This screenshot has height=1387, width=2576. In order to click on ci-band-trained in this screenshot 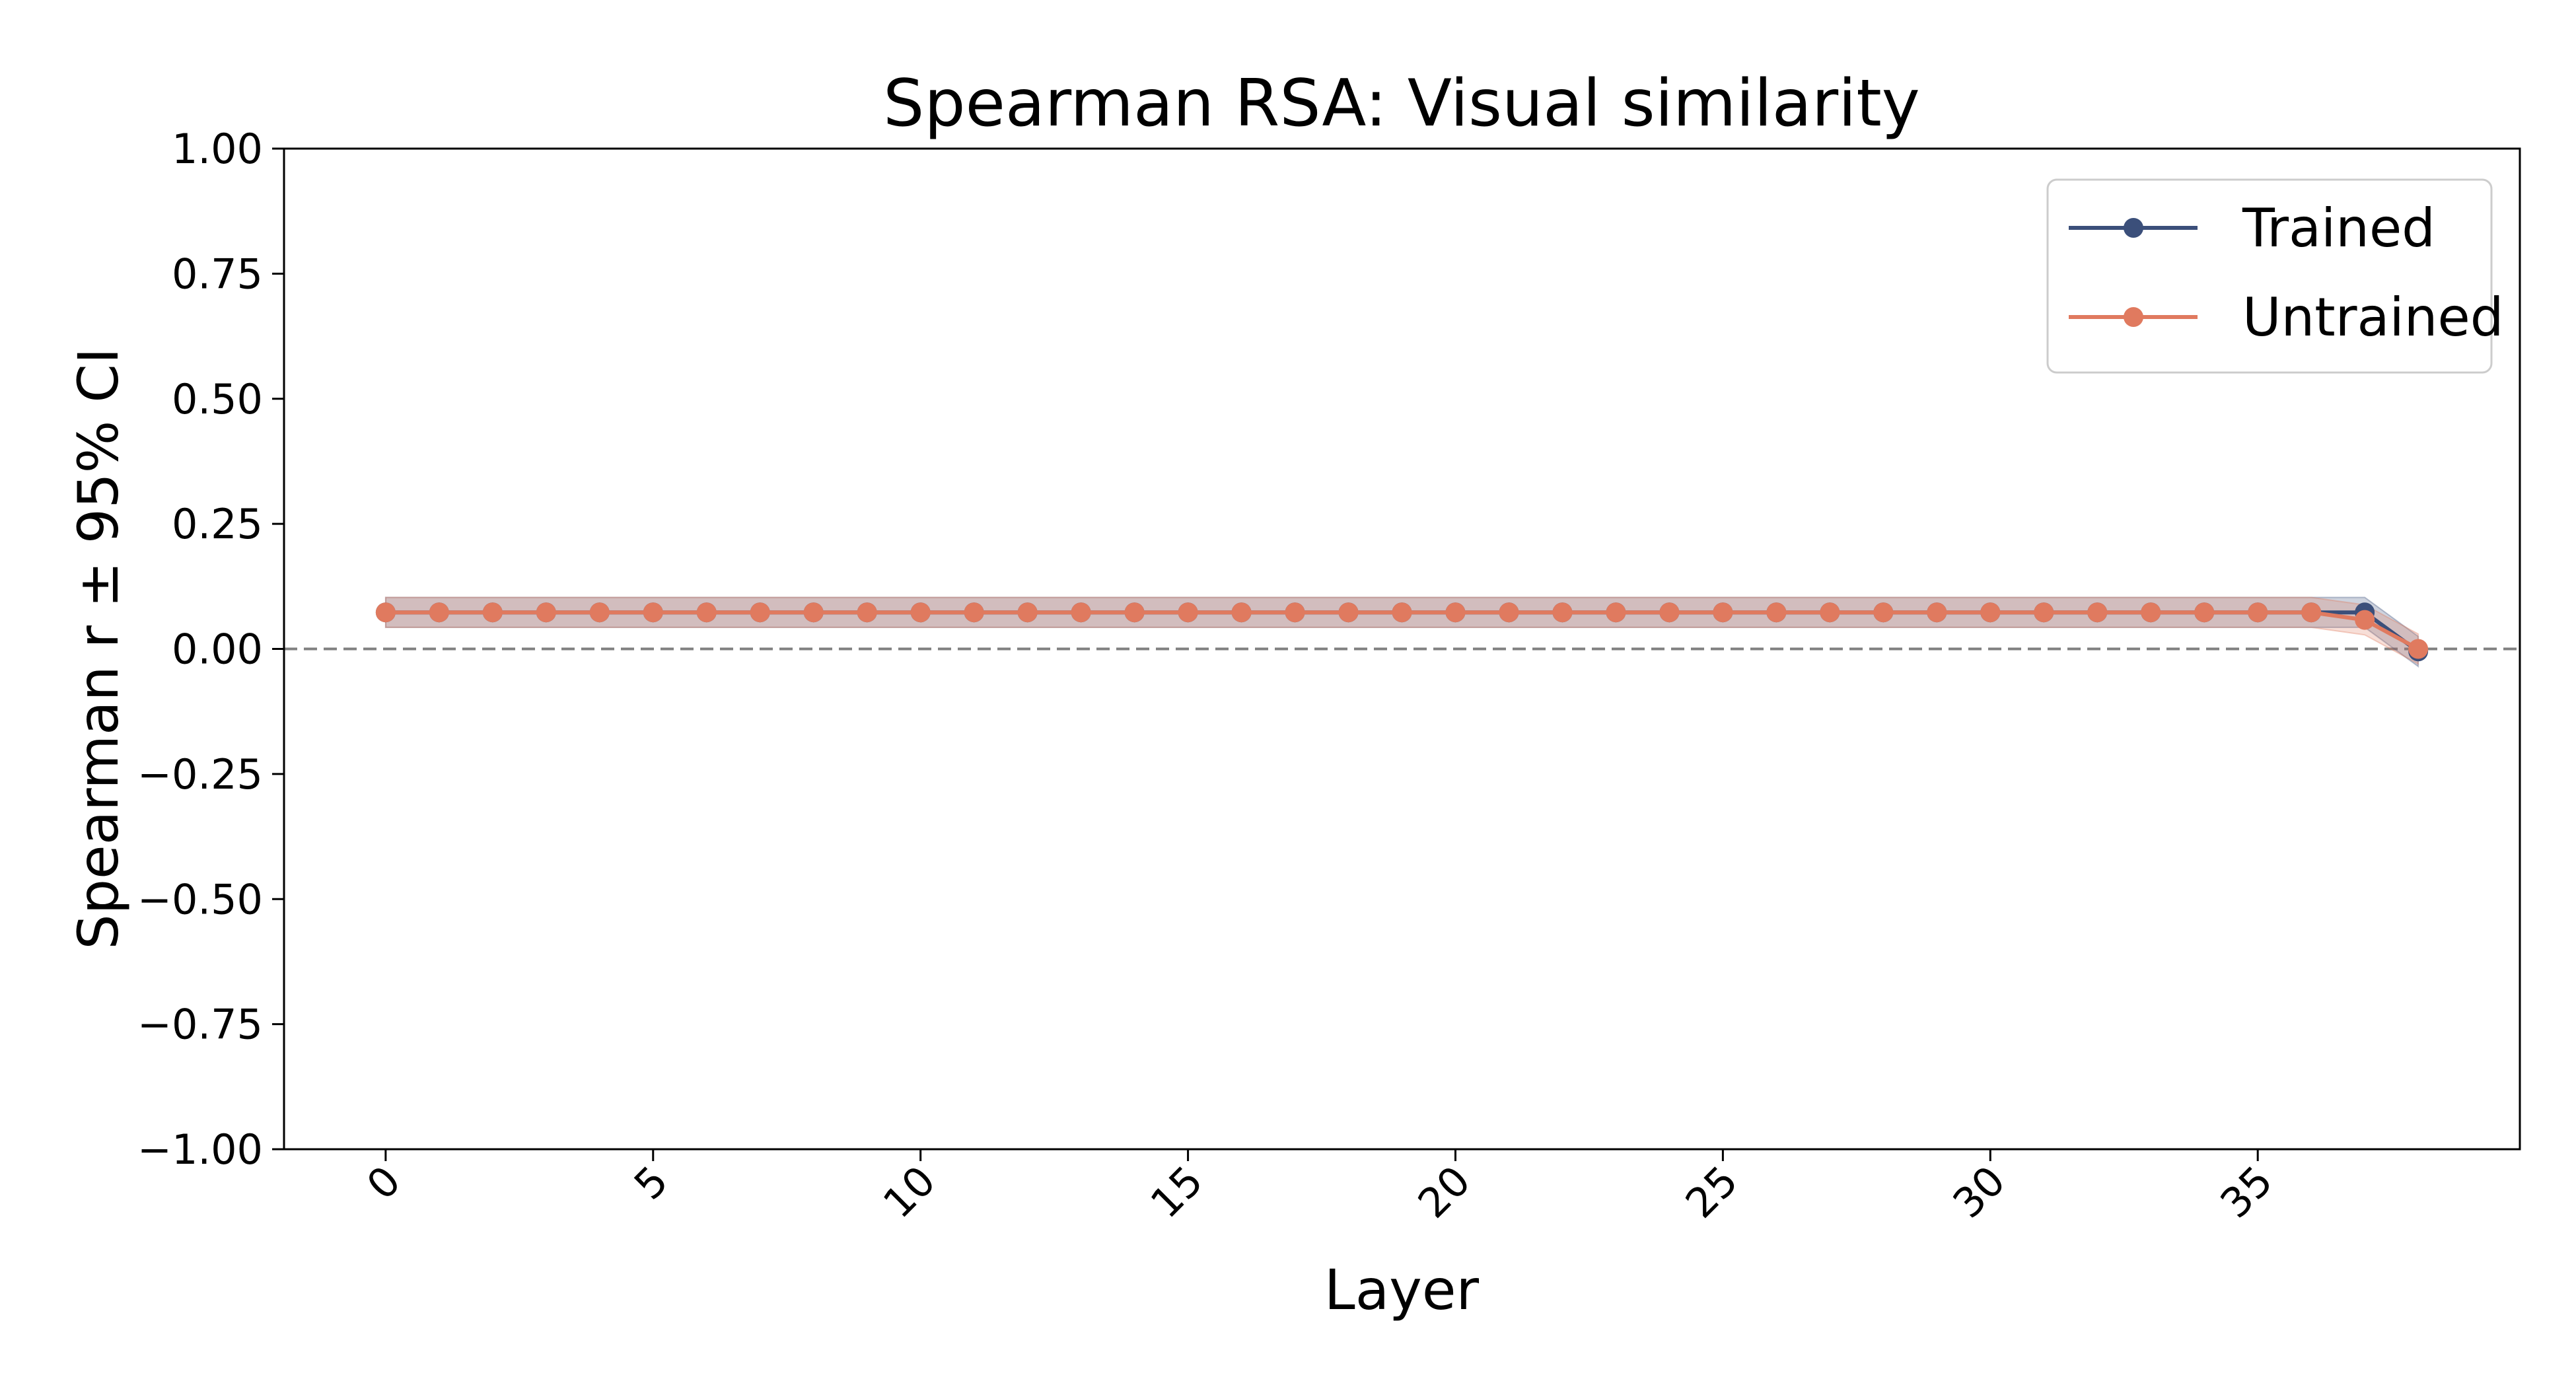, I will do `click(1401, 632)`.